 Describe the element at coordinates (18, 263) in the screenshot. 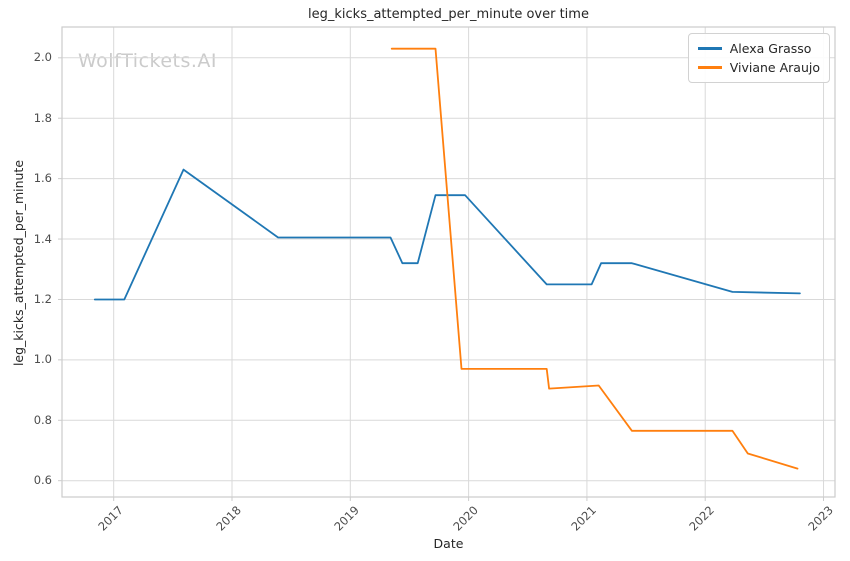

I see `y-axis-label: leg_kicks_attempted_per_minute` at that location.